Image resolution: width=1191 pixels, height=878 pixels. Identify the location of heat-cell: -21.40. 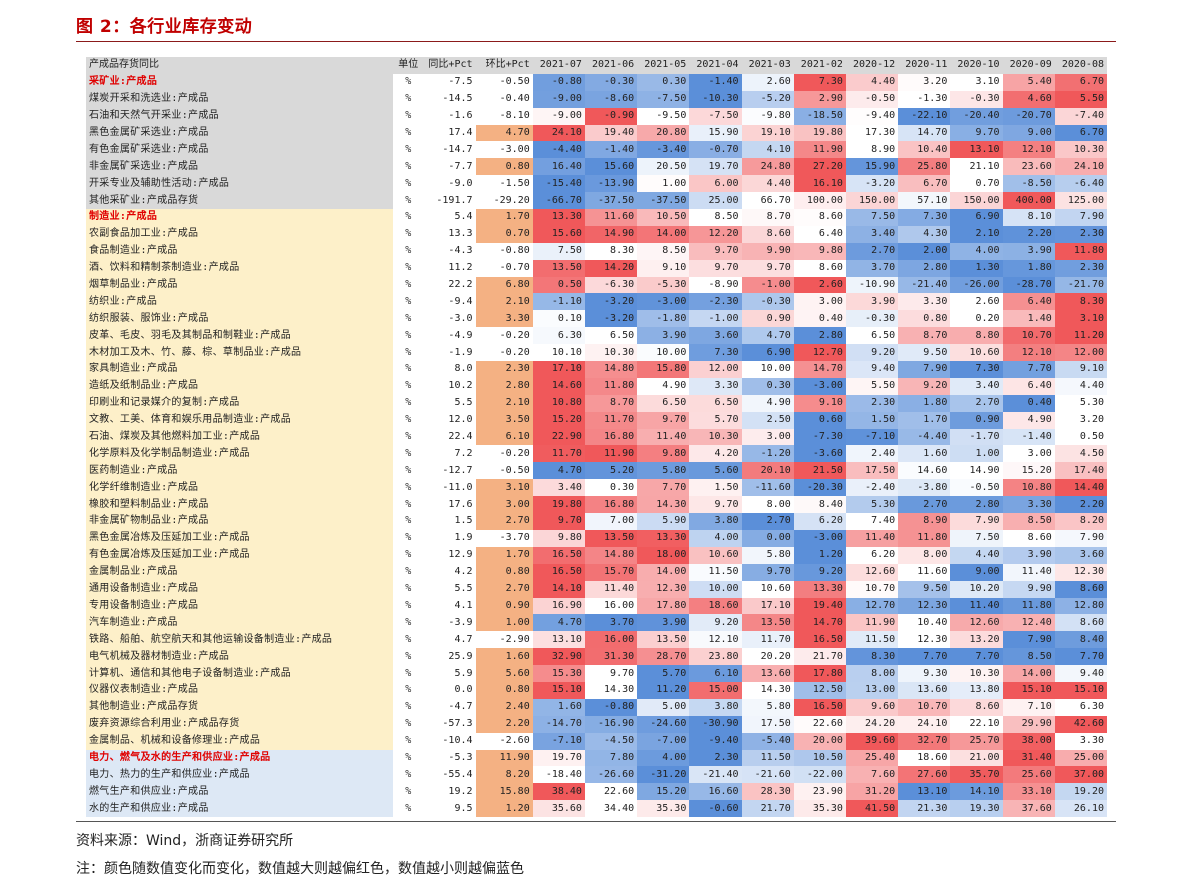
(924, 285).